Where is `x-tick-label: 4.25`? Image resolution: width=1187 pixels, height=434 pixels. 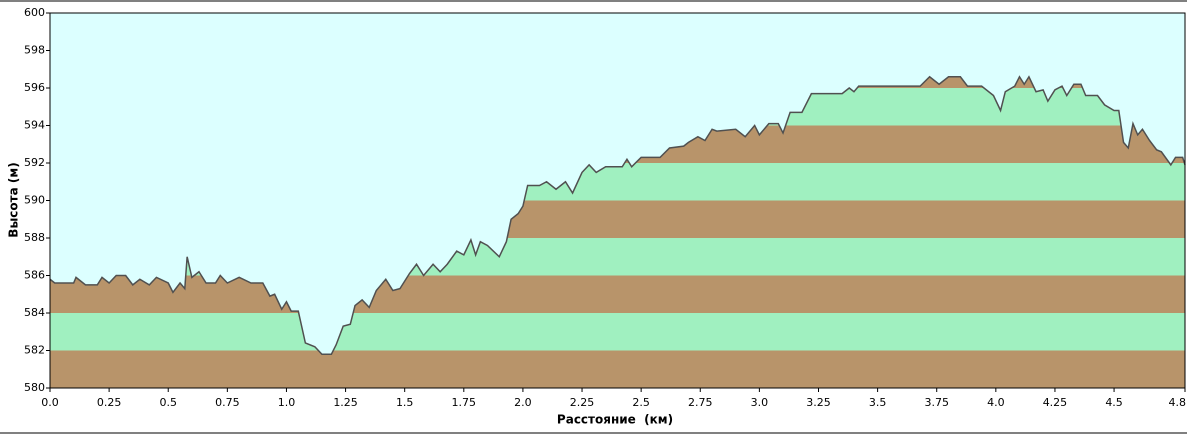
x-tick-label: 4.25 is located at coordinates (1055, 402).